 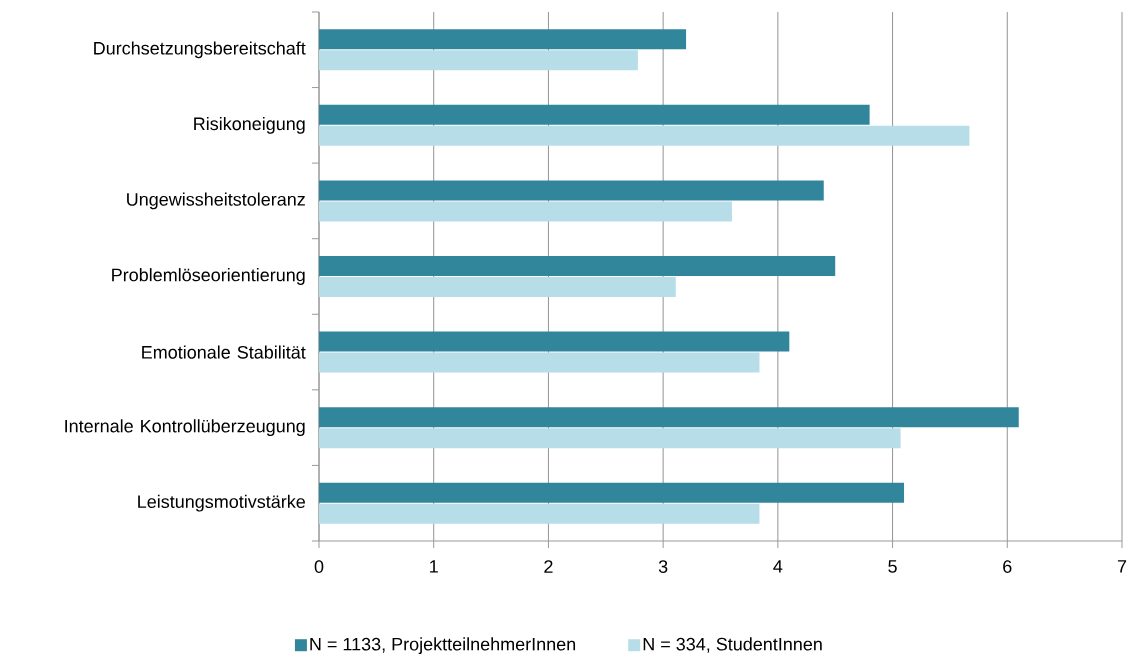 What do you see at coordinates (185, 428) in the screenshot?
I see `y-tick-label: Internale Kontrollüberzeugung` at bounding box center [185, 428].